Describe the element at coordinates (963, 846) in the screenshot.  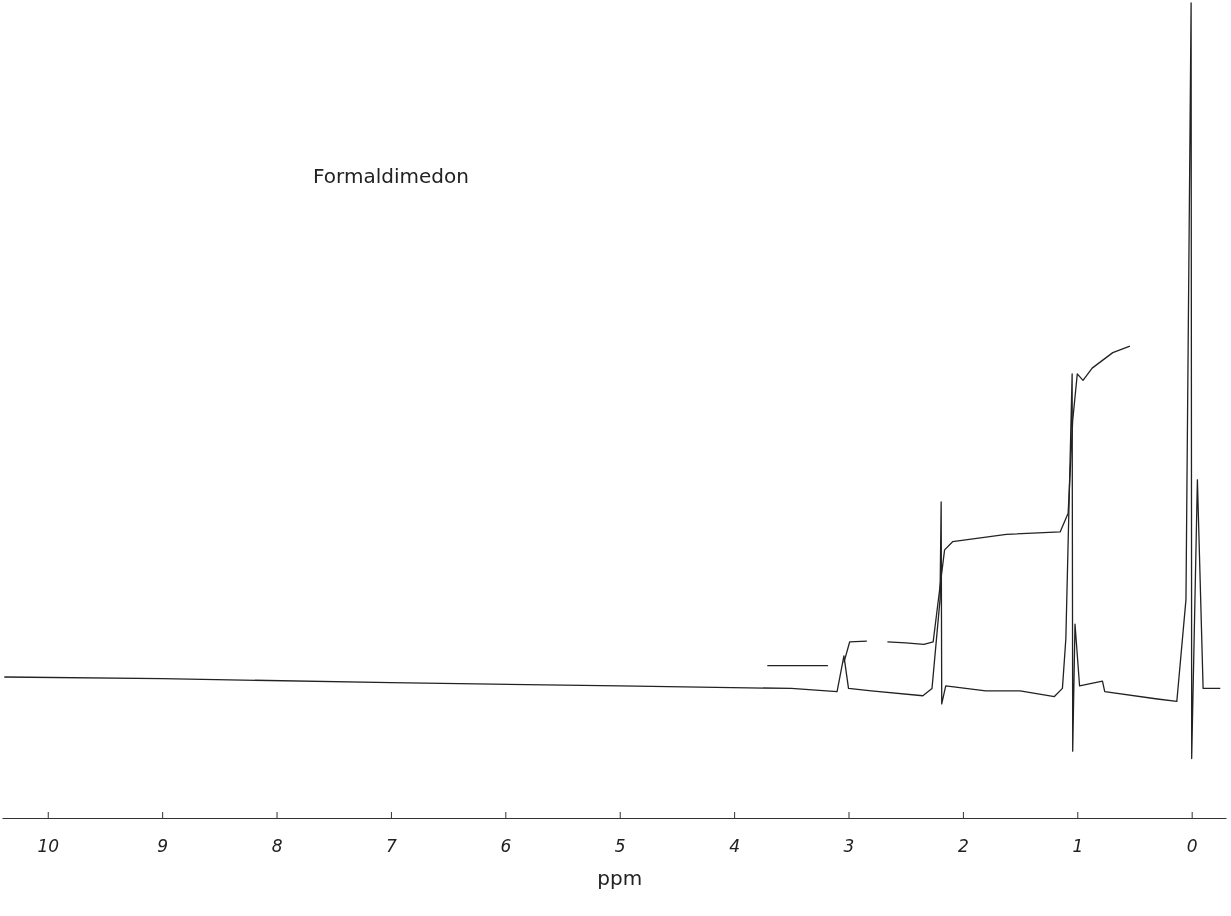
I see `x-tick-label: 2` at that location.